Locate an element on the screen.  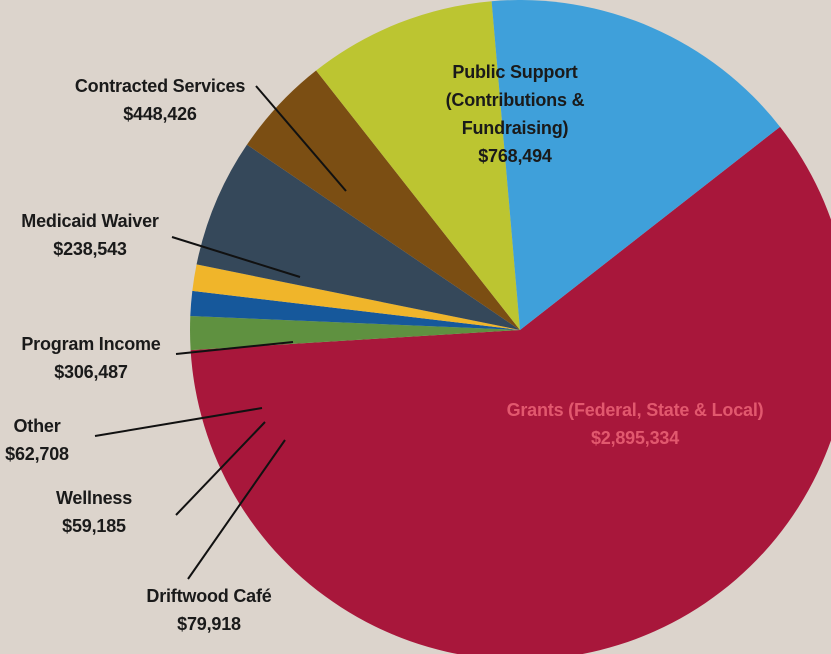
slice-label: Wellness $59,185 is located at coordinates (94, 512).